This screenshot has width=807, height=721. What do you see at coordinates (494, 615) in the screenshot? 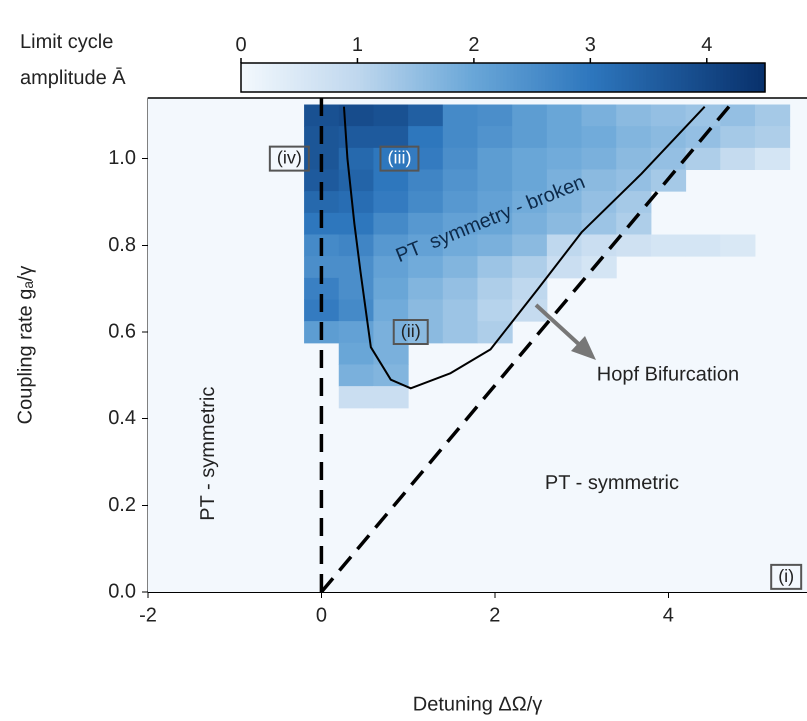
I see `x-tick-label: 2` at bounding box center [494, 615].